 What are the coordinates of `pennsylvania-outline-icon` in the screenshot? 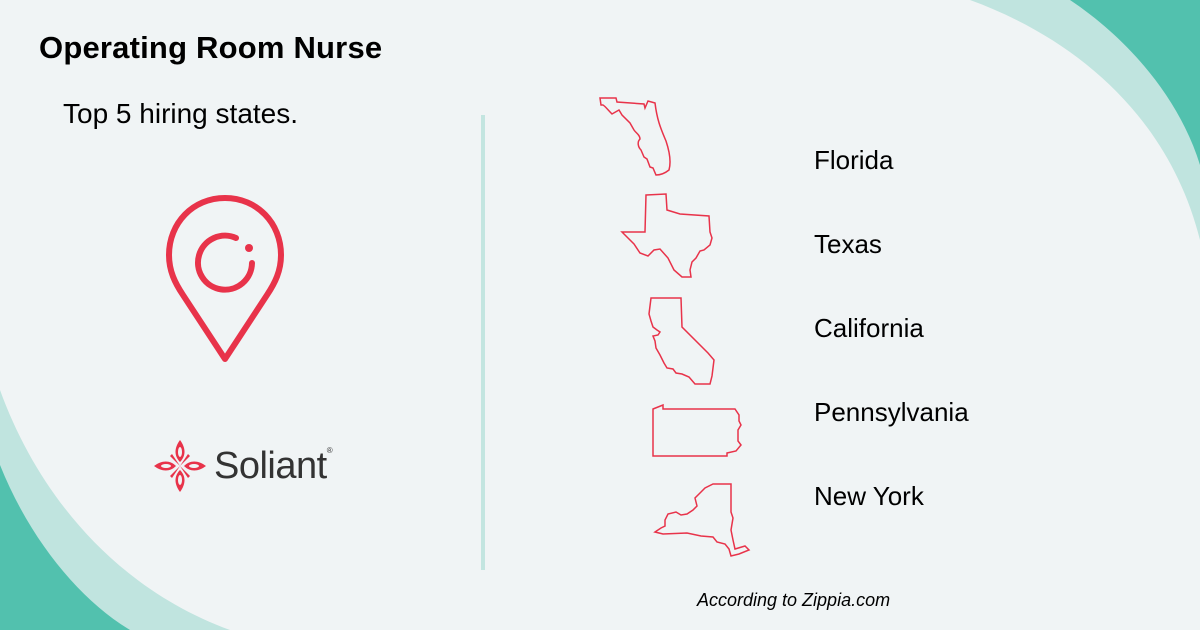 It's located at (697, 430).